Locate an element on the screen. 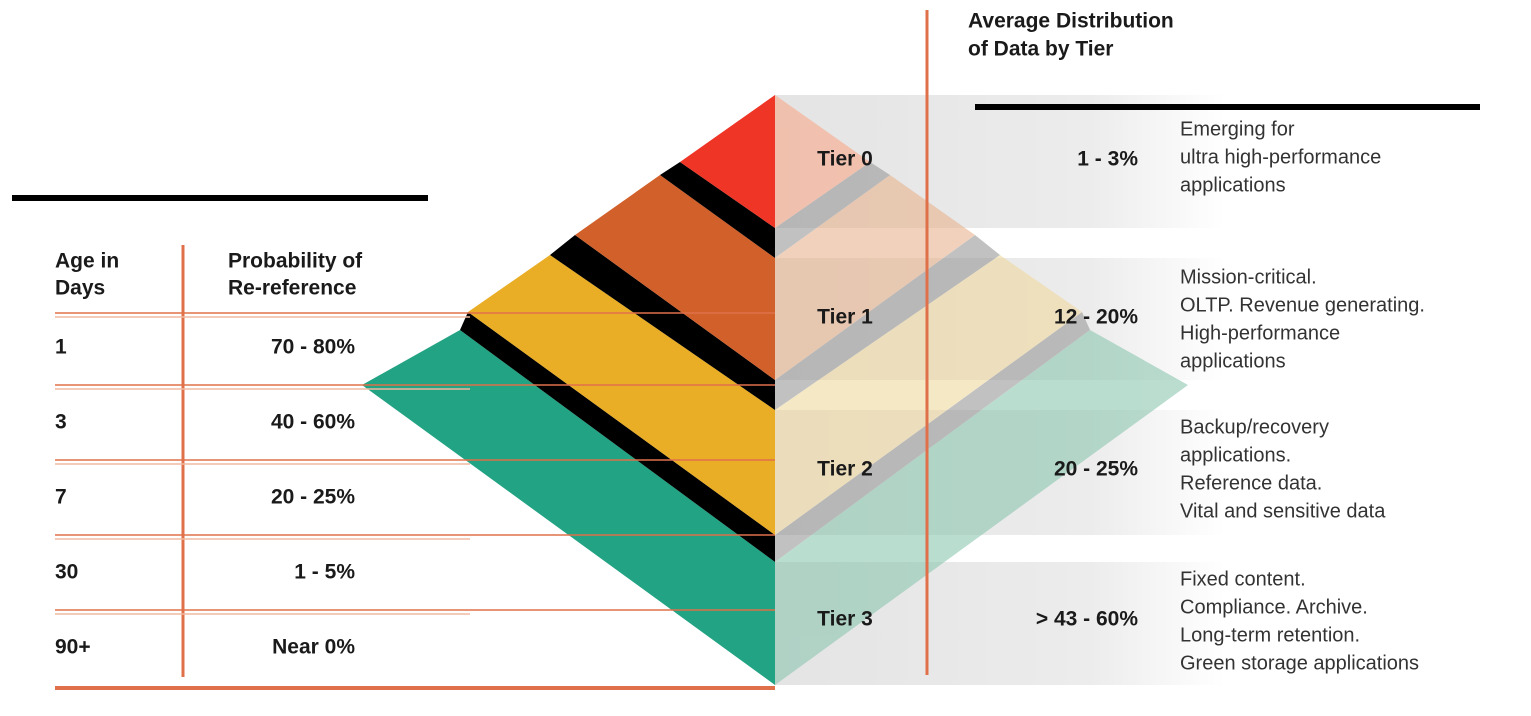 This screenshot has width=1531, height=716. title: of Data by Tier is located at coordinates (1040, 49).